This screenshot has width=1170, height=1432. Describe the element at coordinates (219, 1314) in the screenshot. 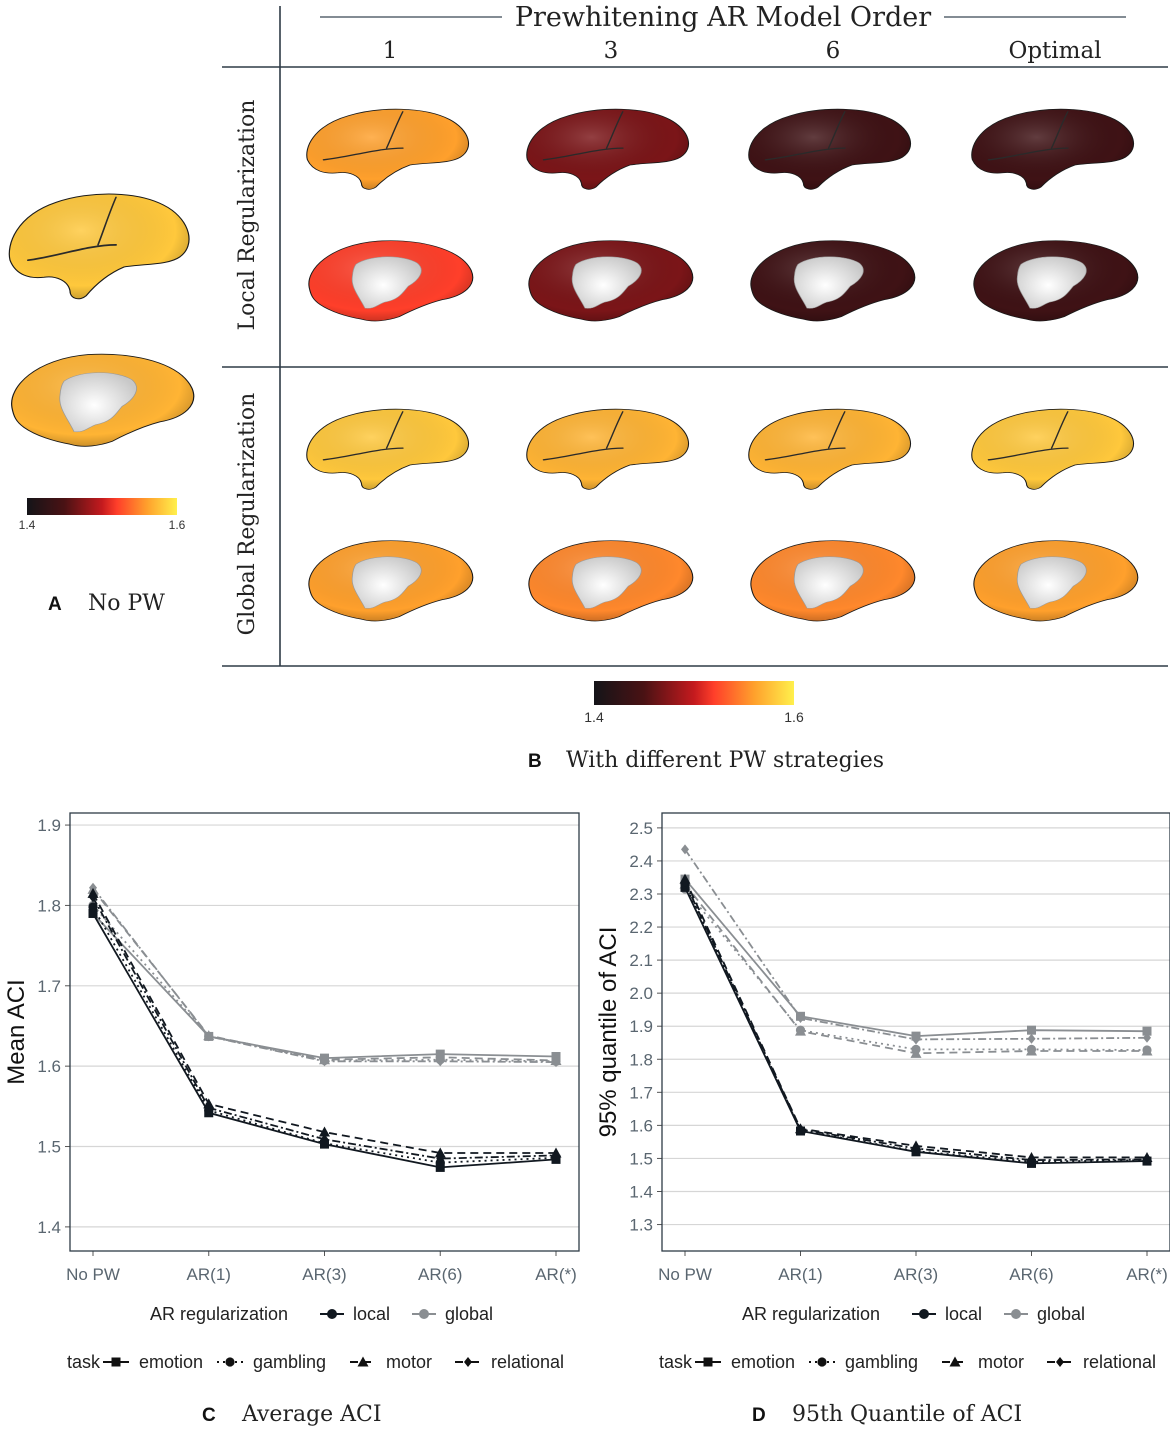

I see `legend-reg-title: AR regularization` at that location.